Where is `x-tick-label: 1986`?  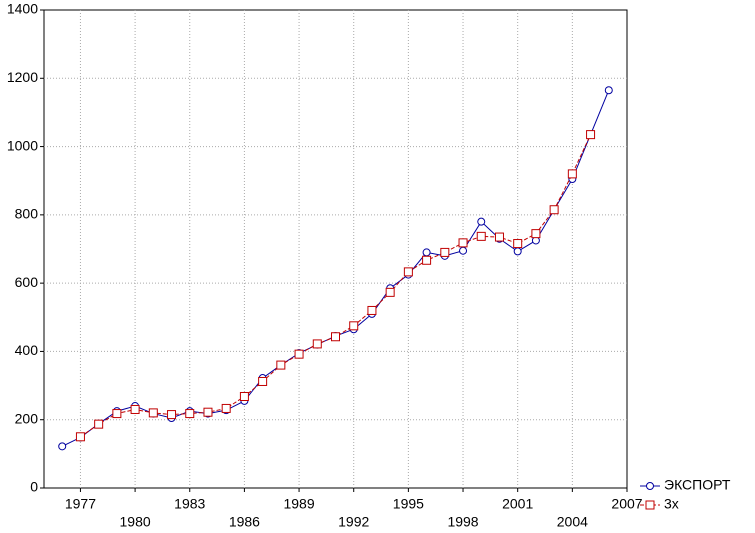
x-tick-label: 1986 is located at coordinates (244, 522).